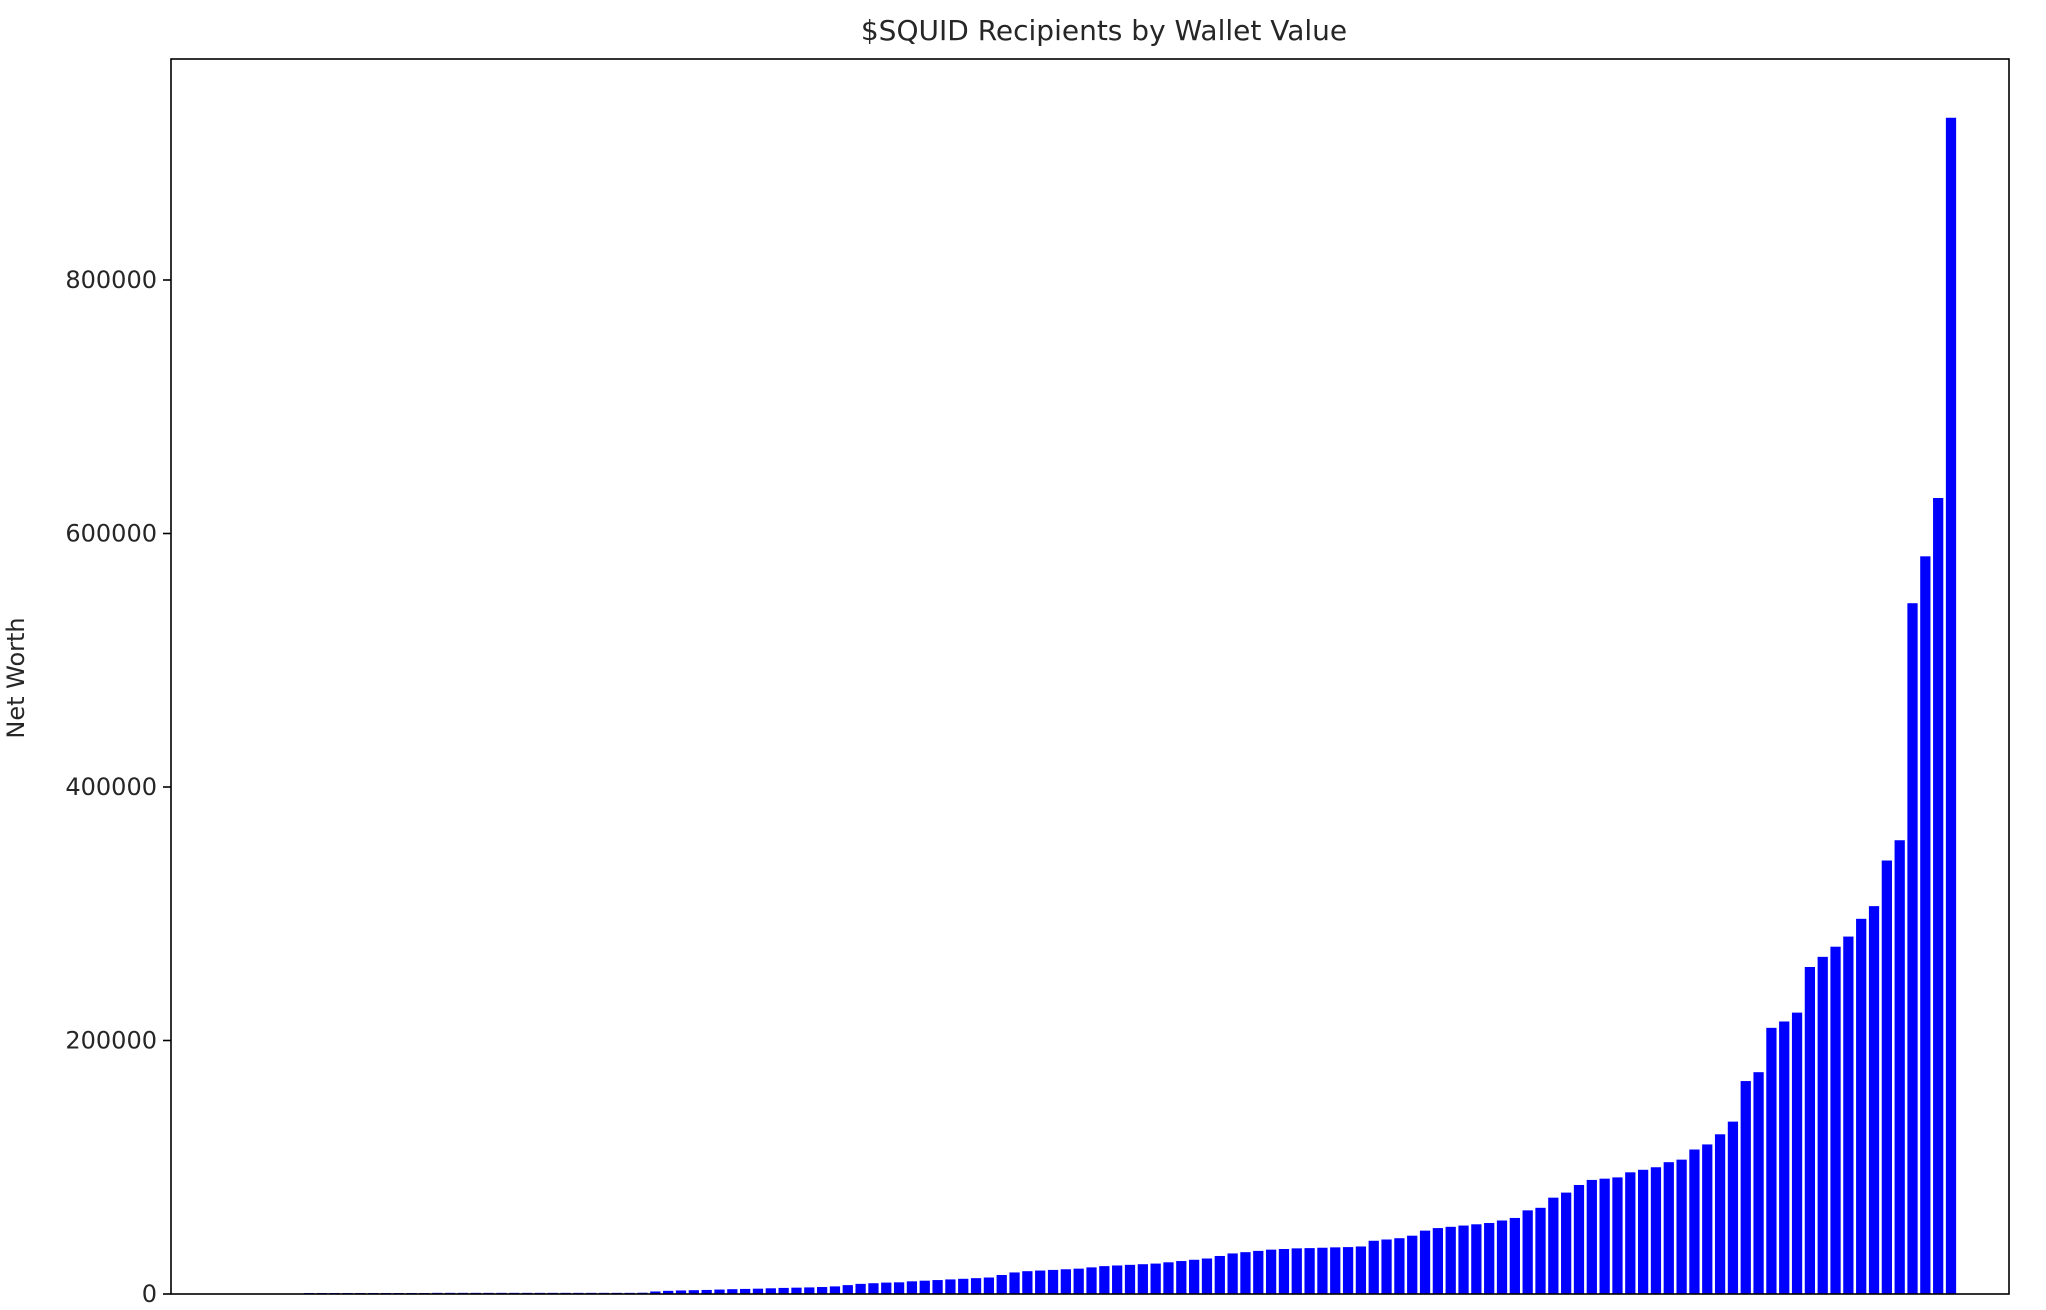  I want to click on y-axis-label: Net Worth, so click(16, 677).